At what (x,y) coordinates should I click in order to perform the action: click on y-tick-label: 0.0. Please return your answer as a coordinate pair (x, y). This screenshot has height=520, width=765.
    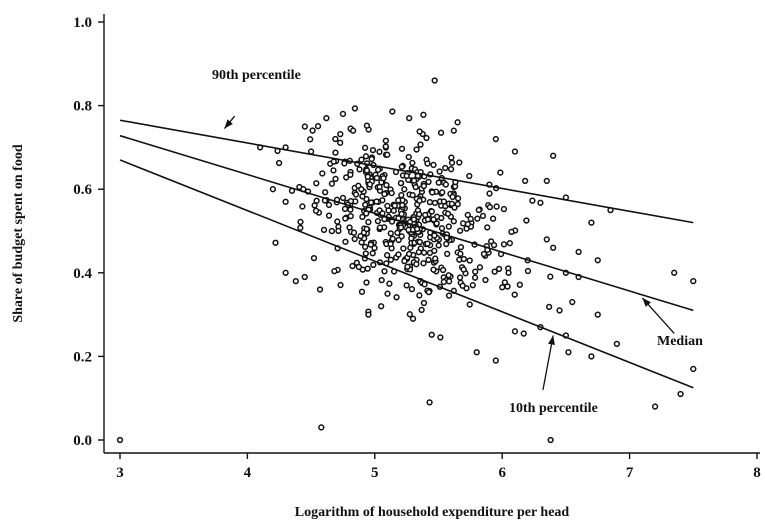
    Looking at the image, I should click on (82, 441).